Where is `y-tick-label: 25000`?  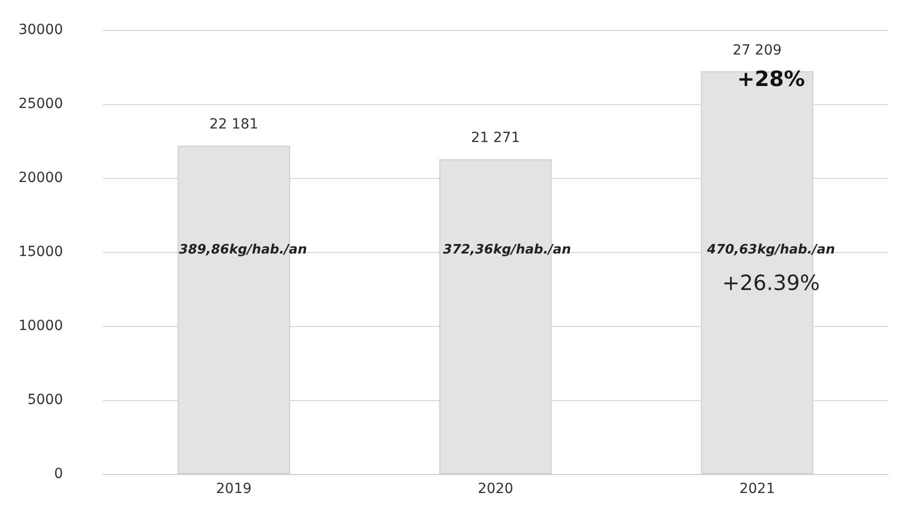 y-tick-label: 25000 is located at coordinates (40, 104).